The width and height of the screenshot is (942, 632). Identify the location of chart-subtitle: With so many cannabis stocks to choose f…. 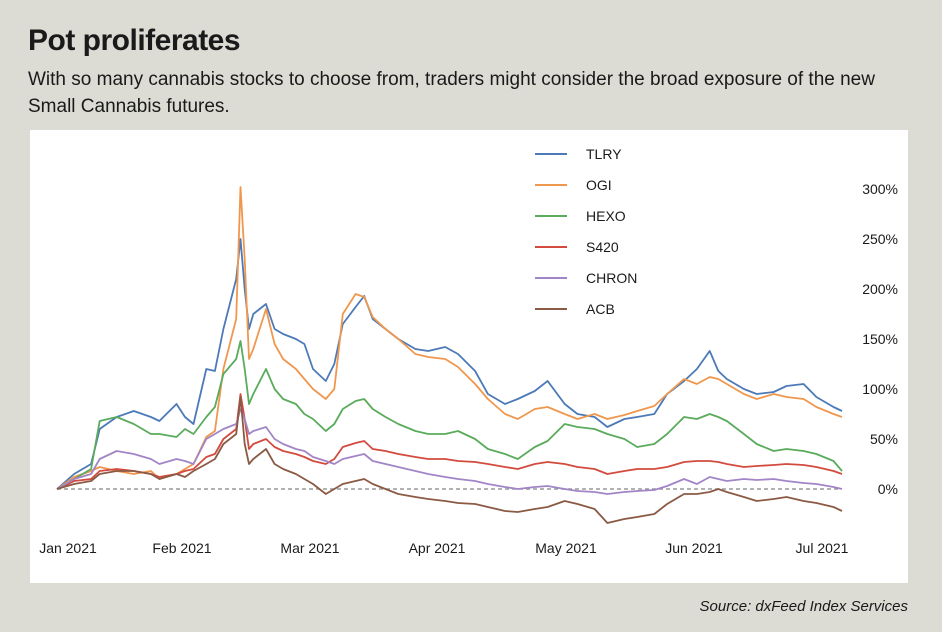
(451, 93).